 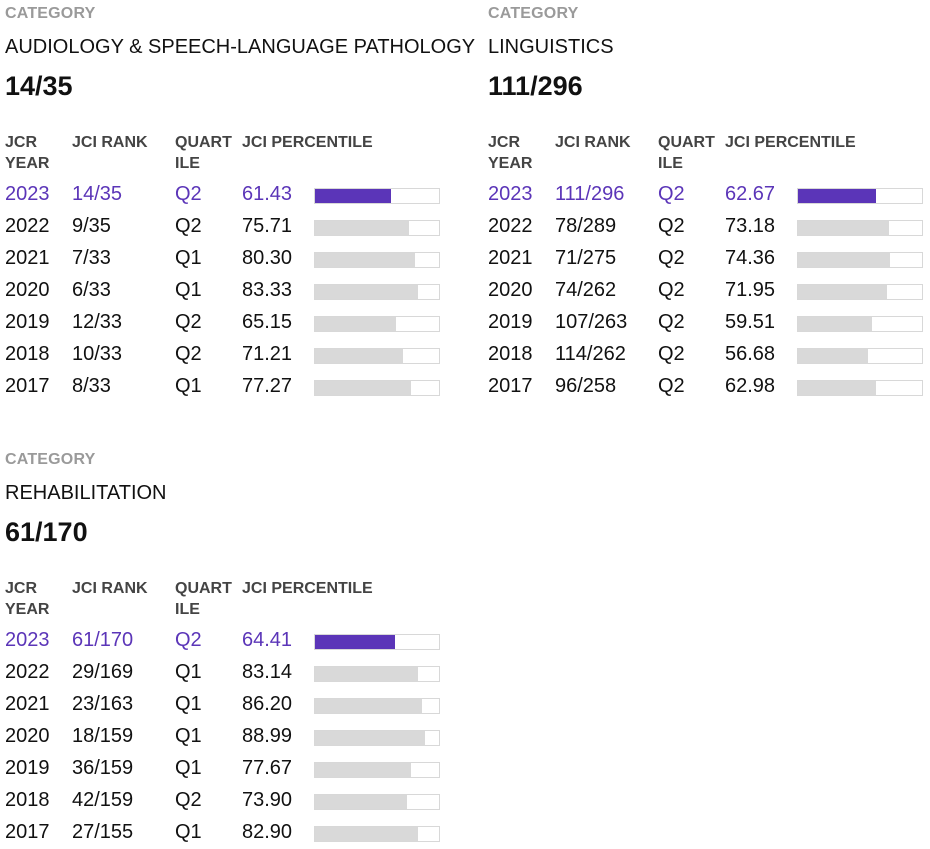 I want to click on table-row: 2023 111/296 Q2 62.67, so click(x=708, y=195).